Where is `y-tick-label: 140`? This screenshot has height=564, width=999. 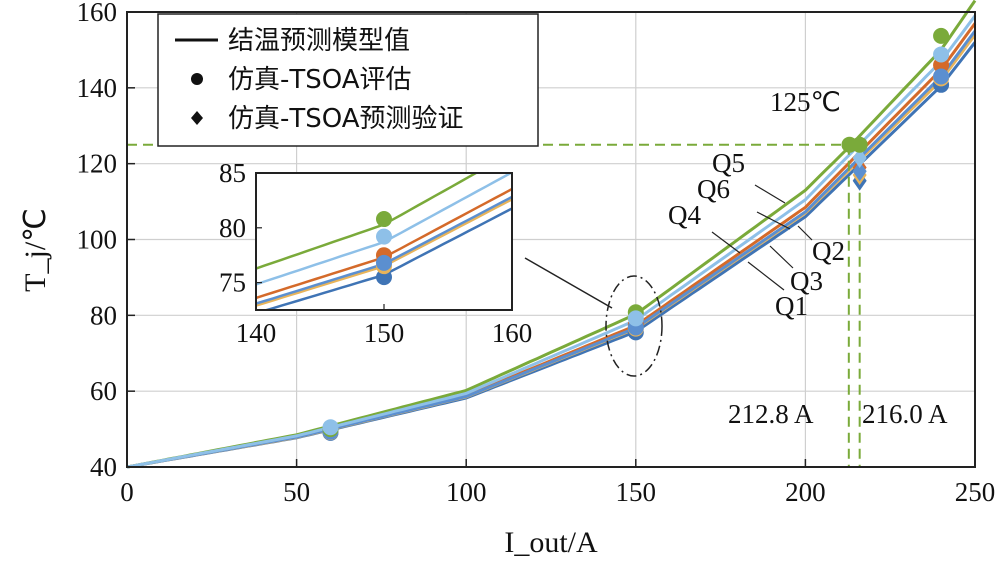
y-tick-label: 140 is located at coordinates (97, 88).